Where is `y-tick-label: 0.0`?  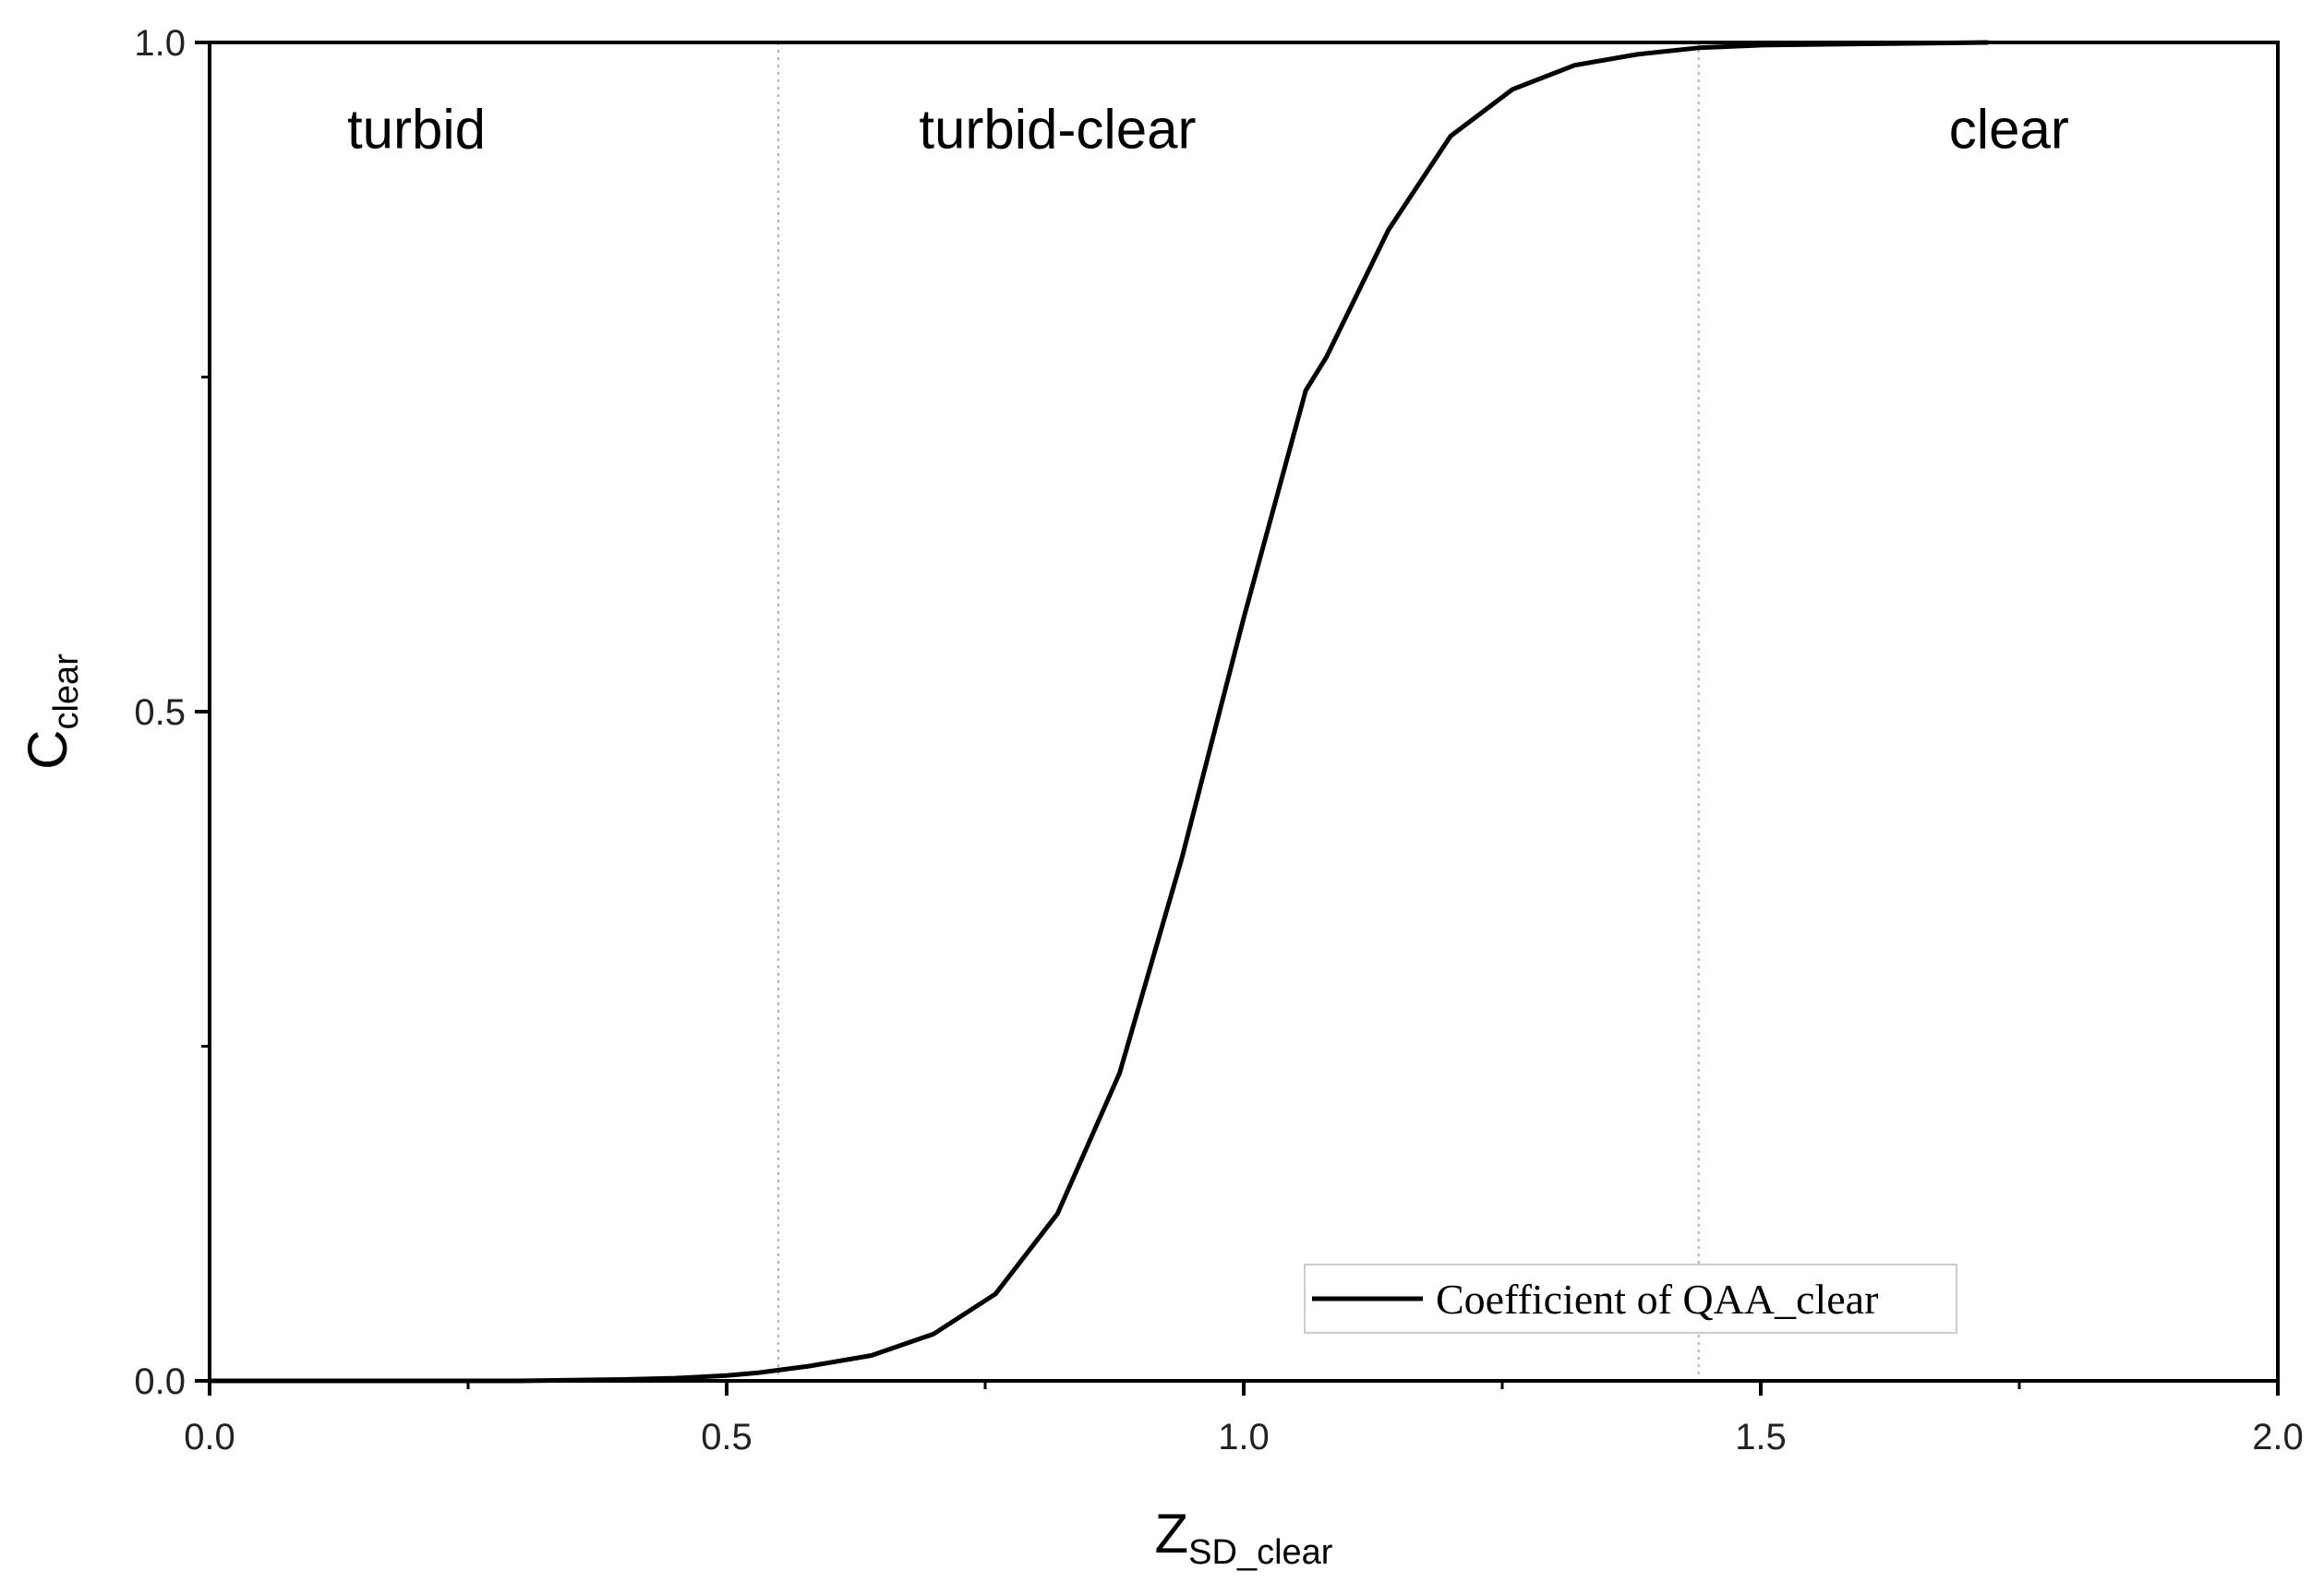
y-tick-label: 0.0 is located at coordinates (160, 1381).